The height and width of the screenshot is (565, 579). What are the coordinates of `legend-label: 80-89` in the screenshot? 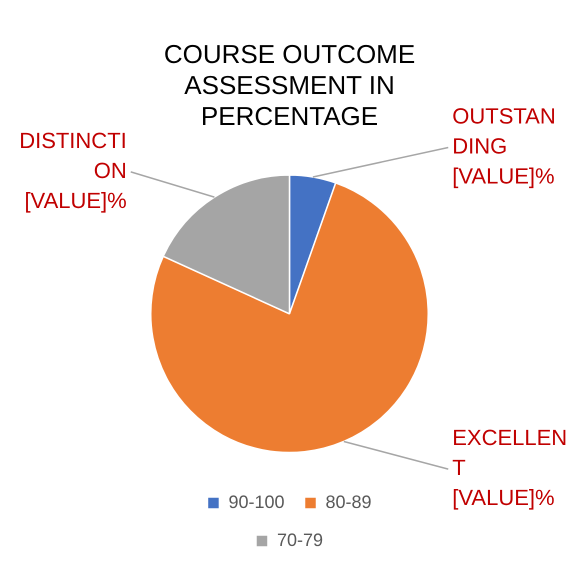 It's located at (349, 502).